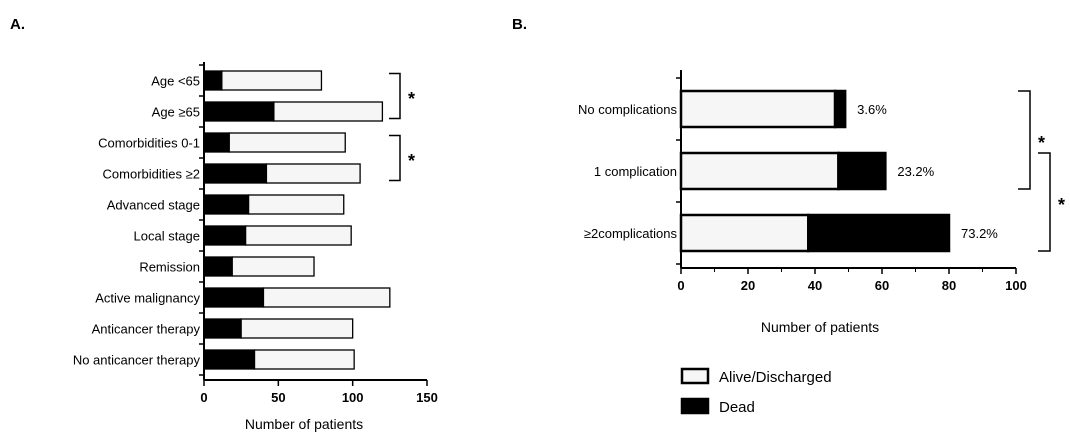 This screenshot has width=1070, height=435. What do you see at coordinates (176, 112) in the screenshot?
I see `category-label-1: Age ≥65` at bounding box center [176, 112].